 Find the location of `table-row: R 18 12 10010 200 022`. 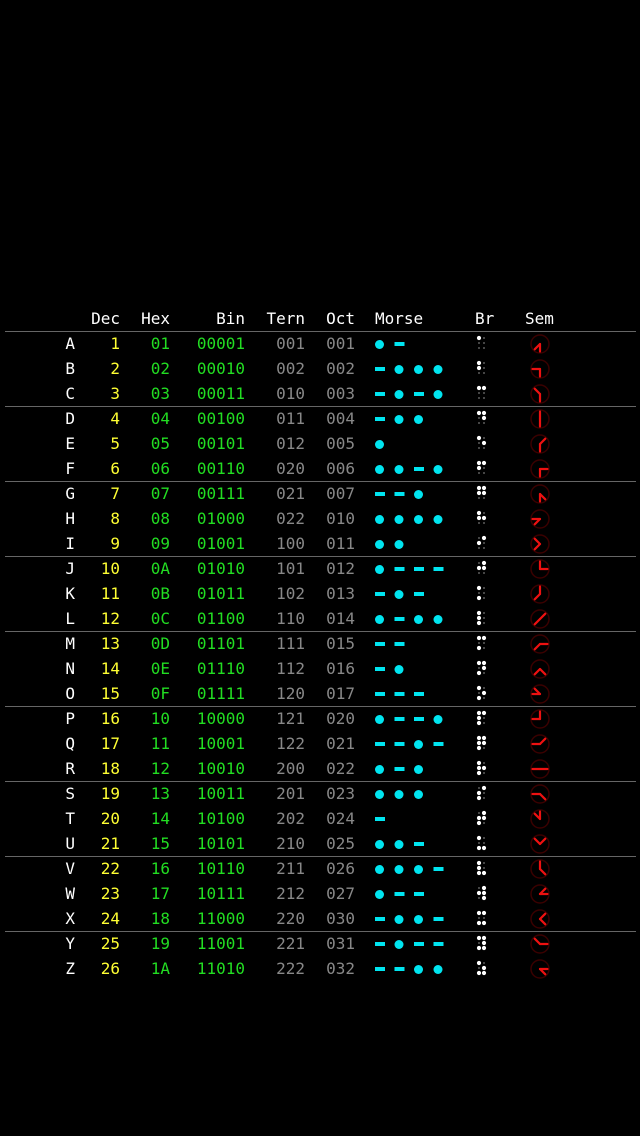

table-row: R 18 12 10010 200 022 is located at coordinates (320, 768).